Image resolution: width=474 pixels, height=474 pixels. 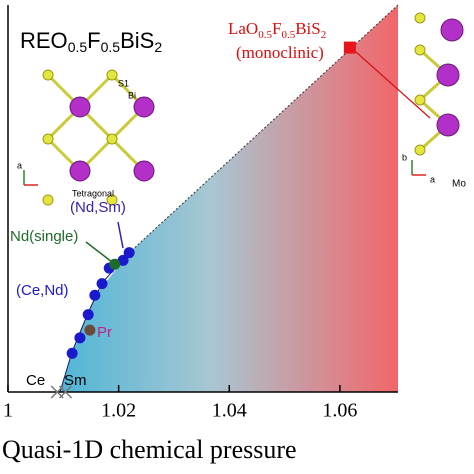 I want to click on title-part: REO, so click(x=44, y=40).